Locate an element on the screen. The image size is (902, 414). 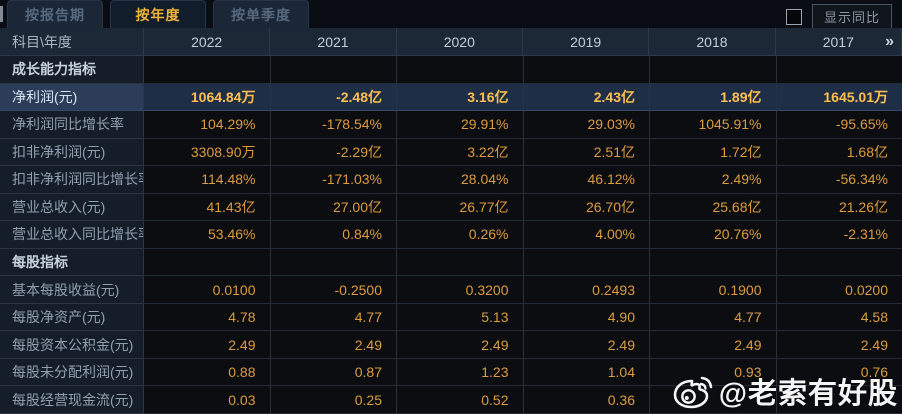
table-header-row: 科目\年度 2022 2021 2020 2019 2018 2017» is located at coordinates (451, 42).